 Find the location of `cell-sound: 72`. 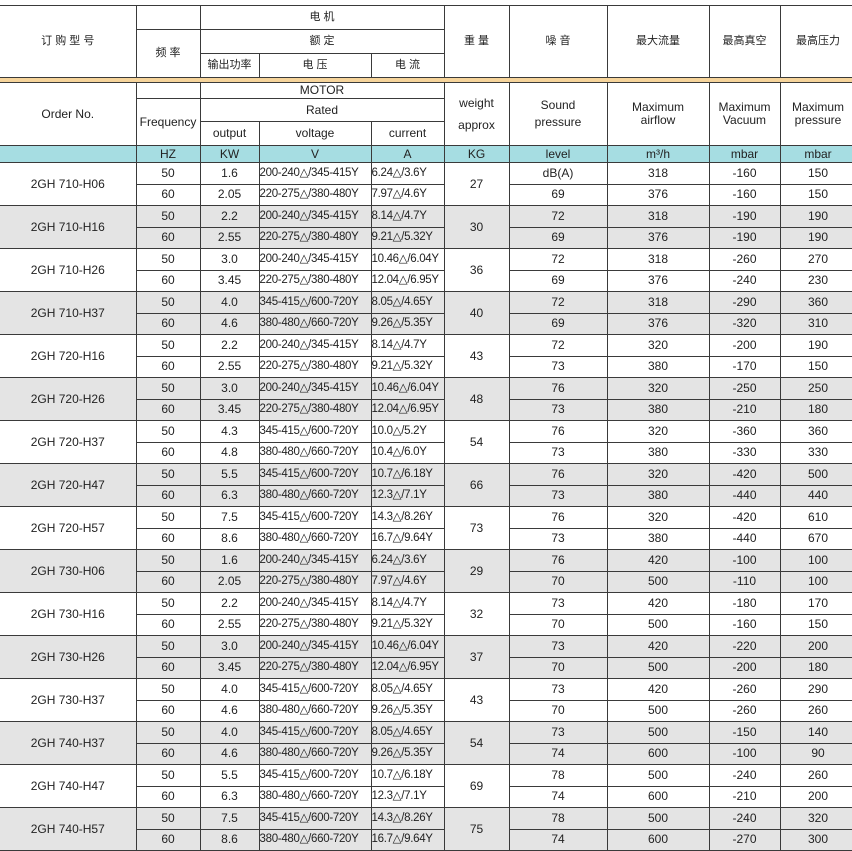

cell-sound: 72 is located at coordinates (558, 302).